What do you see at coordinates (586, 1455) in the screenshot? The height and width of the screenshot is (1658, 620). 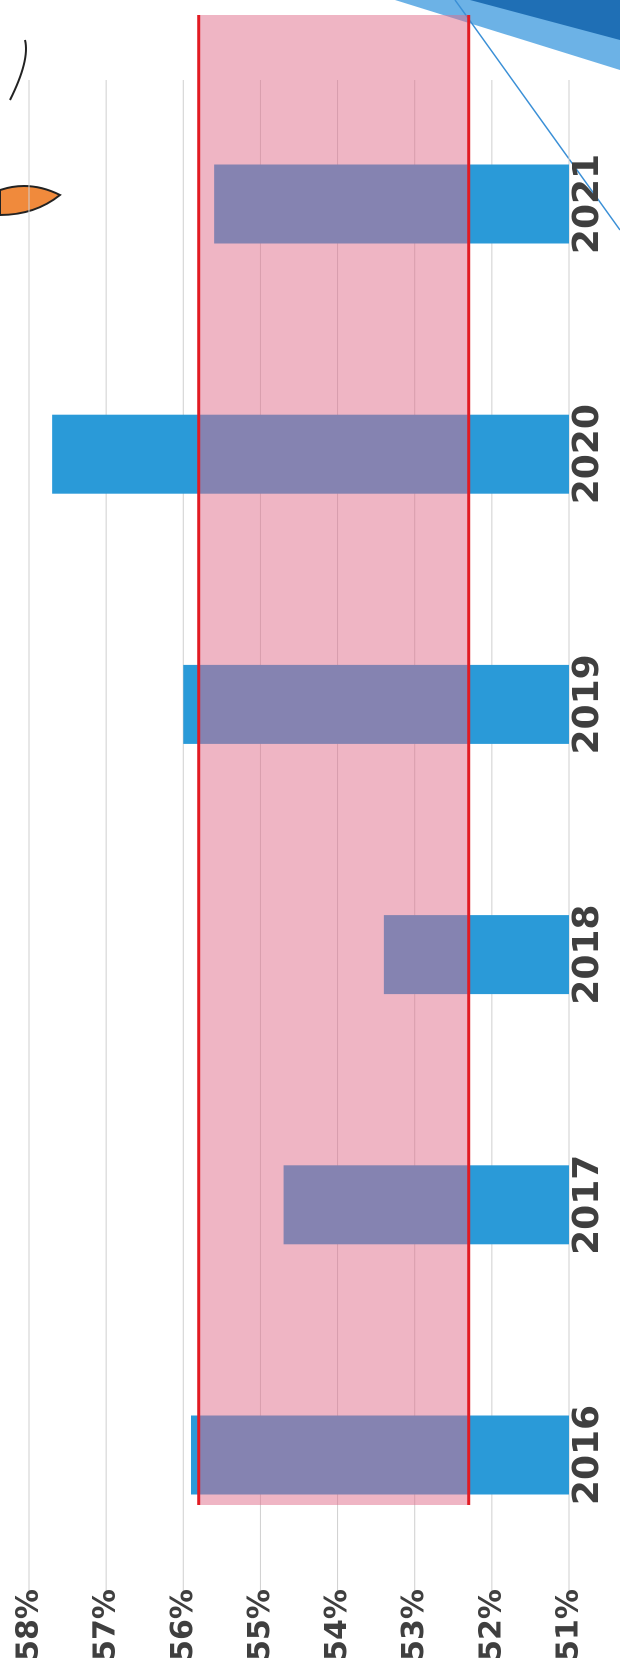 I see `y-tick-label: 2016` at bounding box center [586, 1455].